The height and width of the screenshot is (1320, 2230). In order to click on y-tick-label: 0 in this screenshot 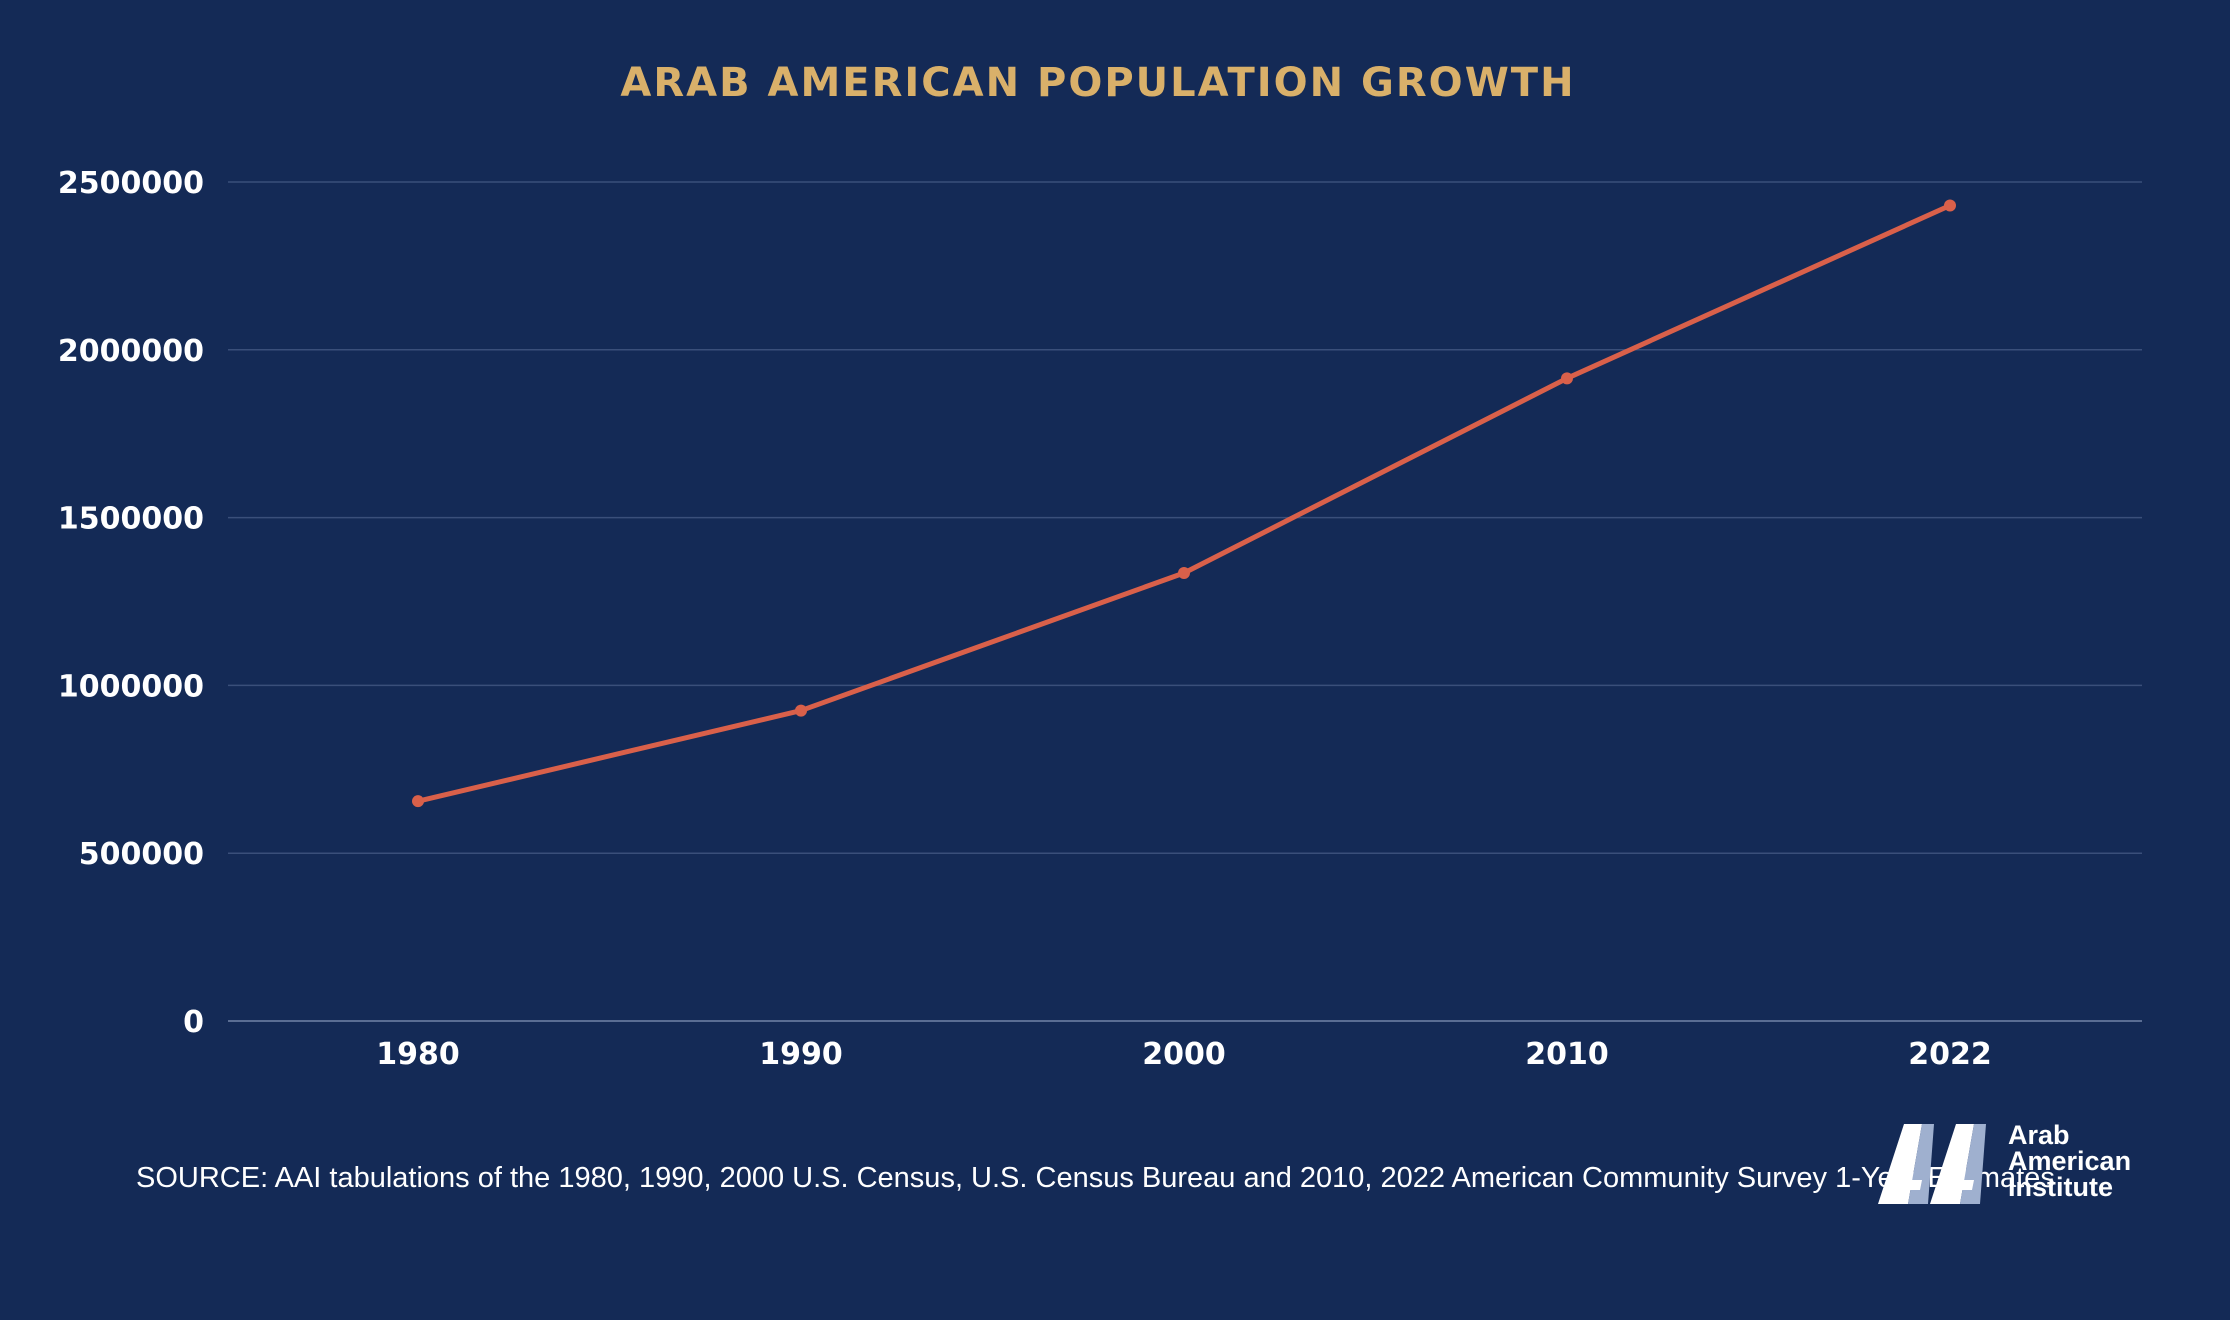, I will do `click(193, 1022)`.